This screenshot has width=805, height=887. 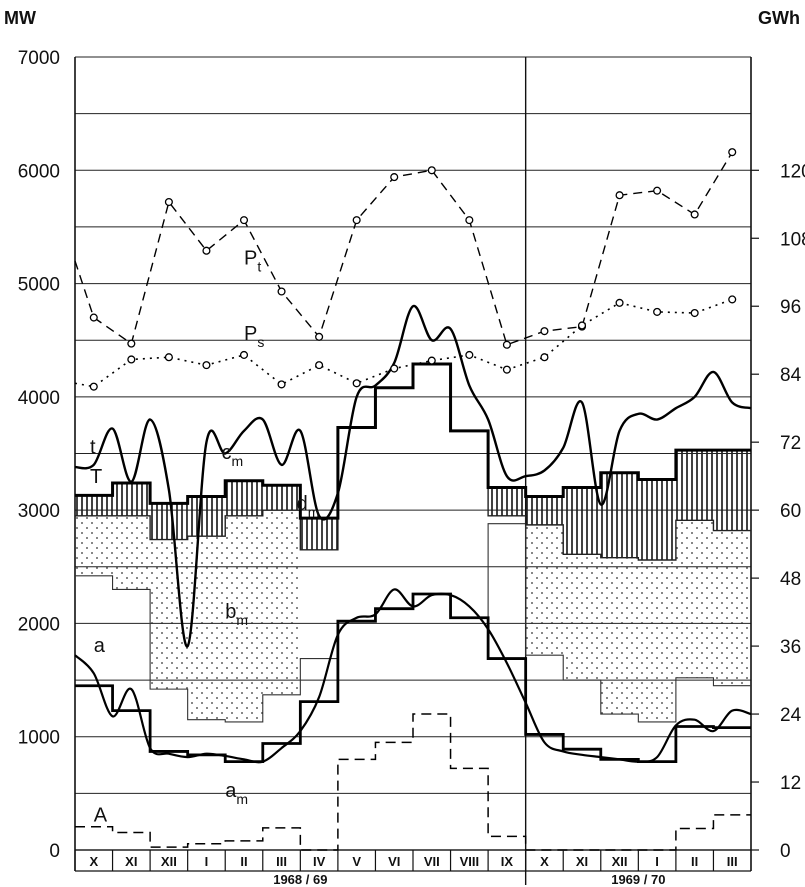 What do you see at coordinates (39, 58) in the screenshot?
I see `left-tick-7000: 7000` at bounding box center [39, 58].